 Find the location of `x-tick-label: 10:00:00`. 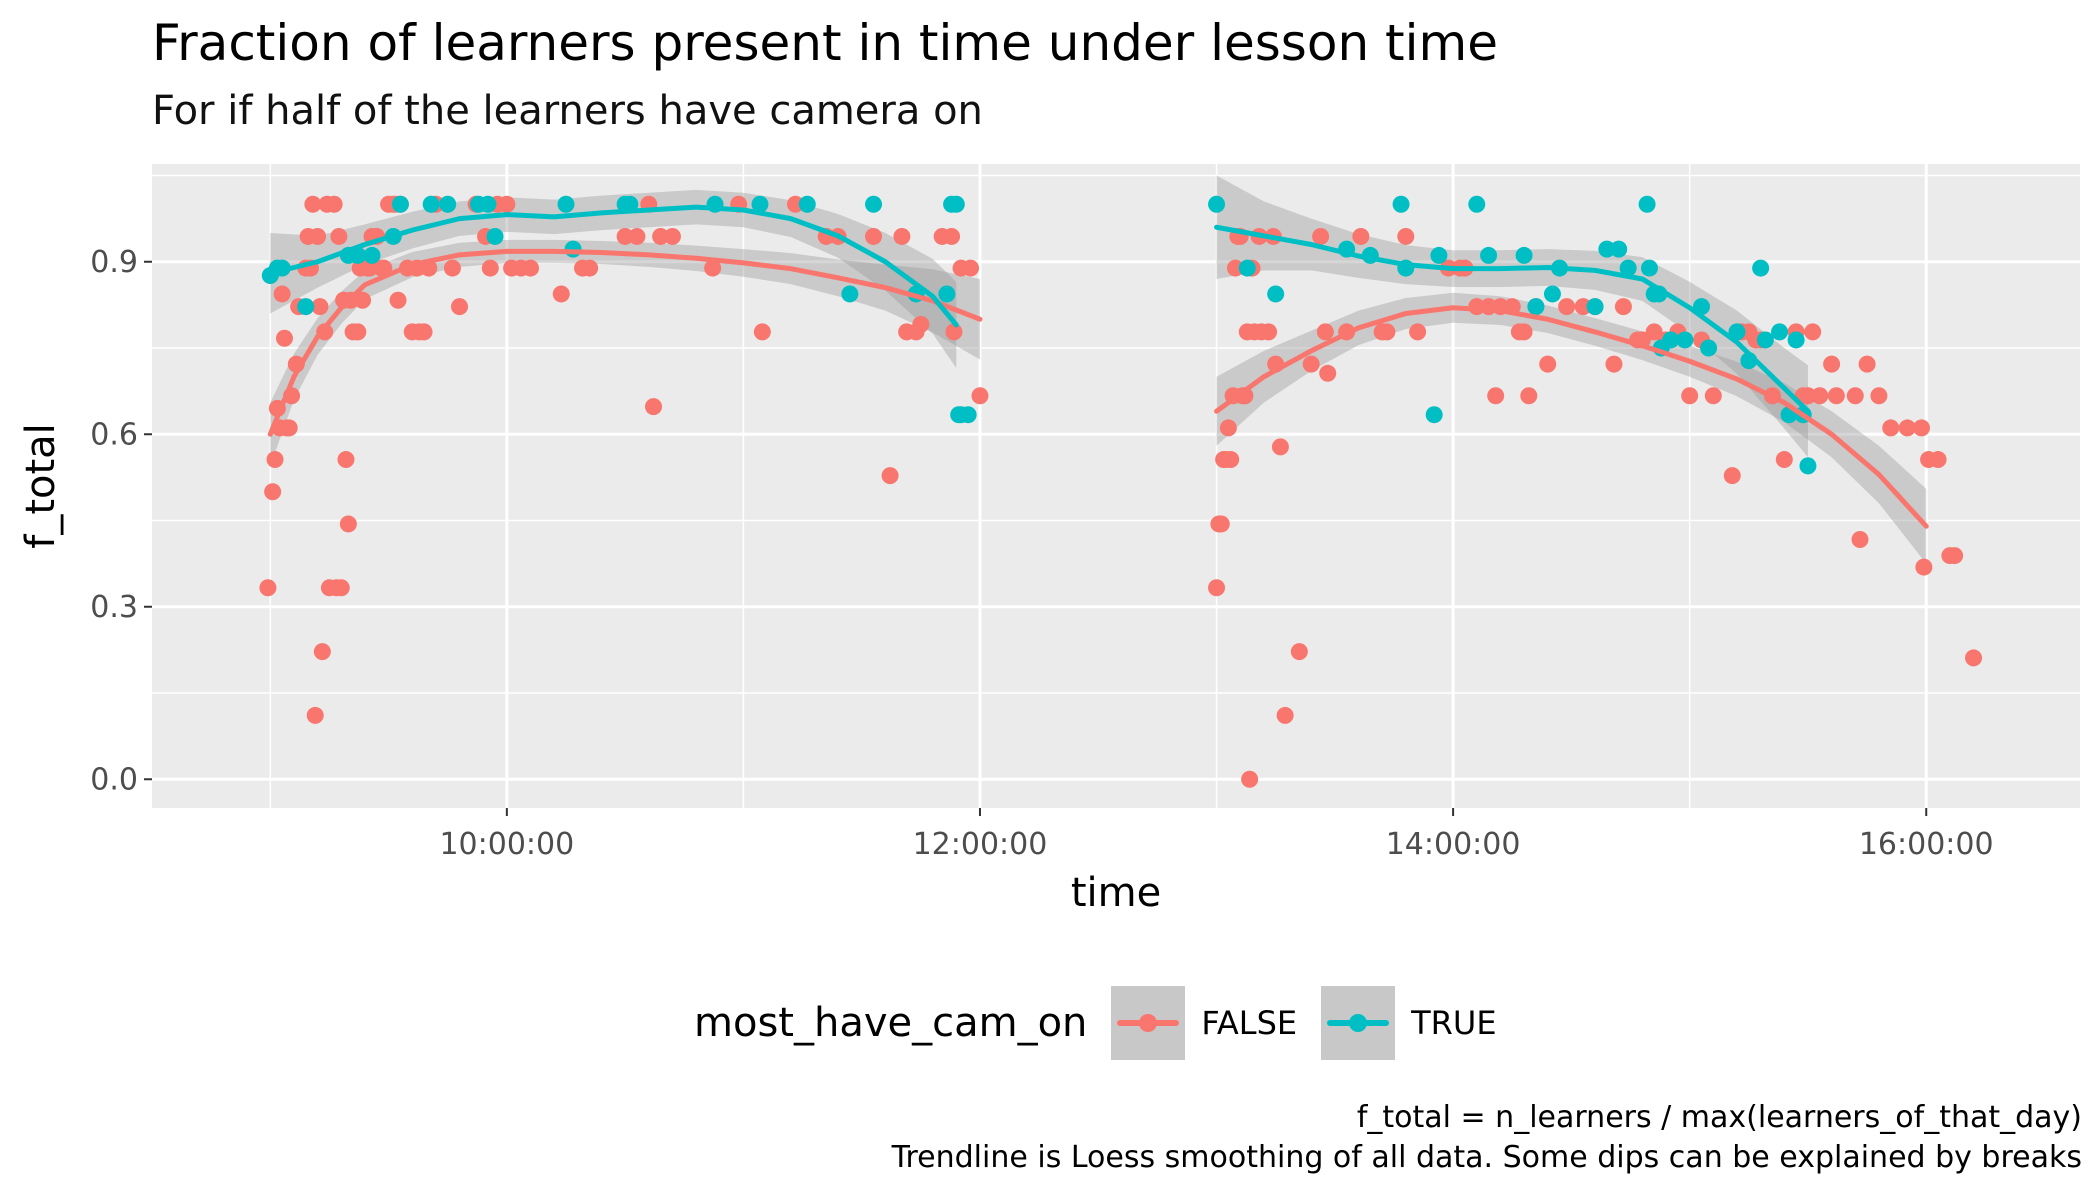

x-tick-label: 10:00:00 is located at coordinates (506, 844).